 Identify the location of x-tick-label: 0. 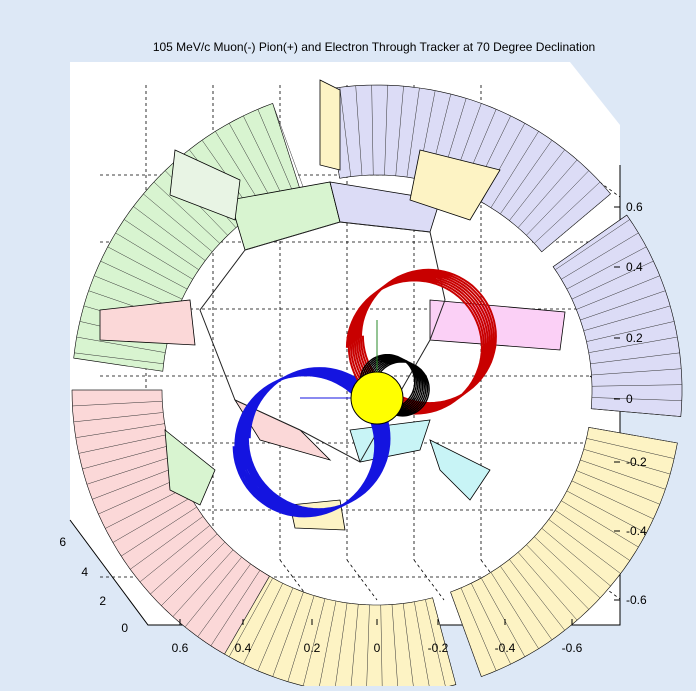
(377, 648).